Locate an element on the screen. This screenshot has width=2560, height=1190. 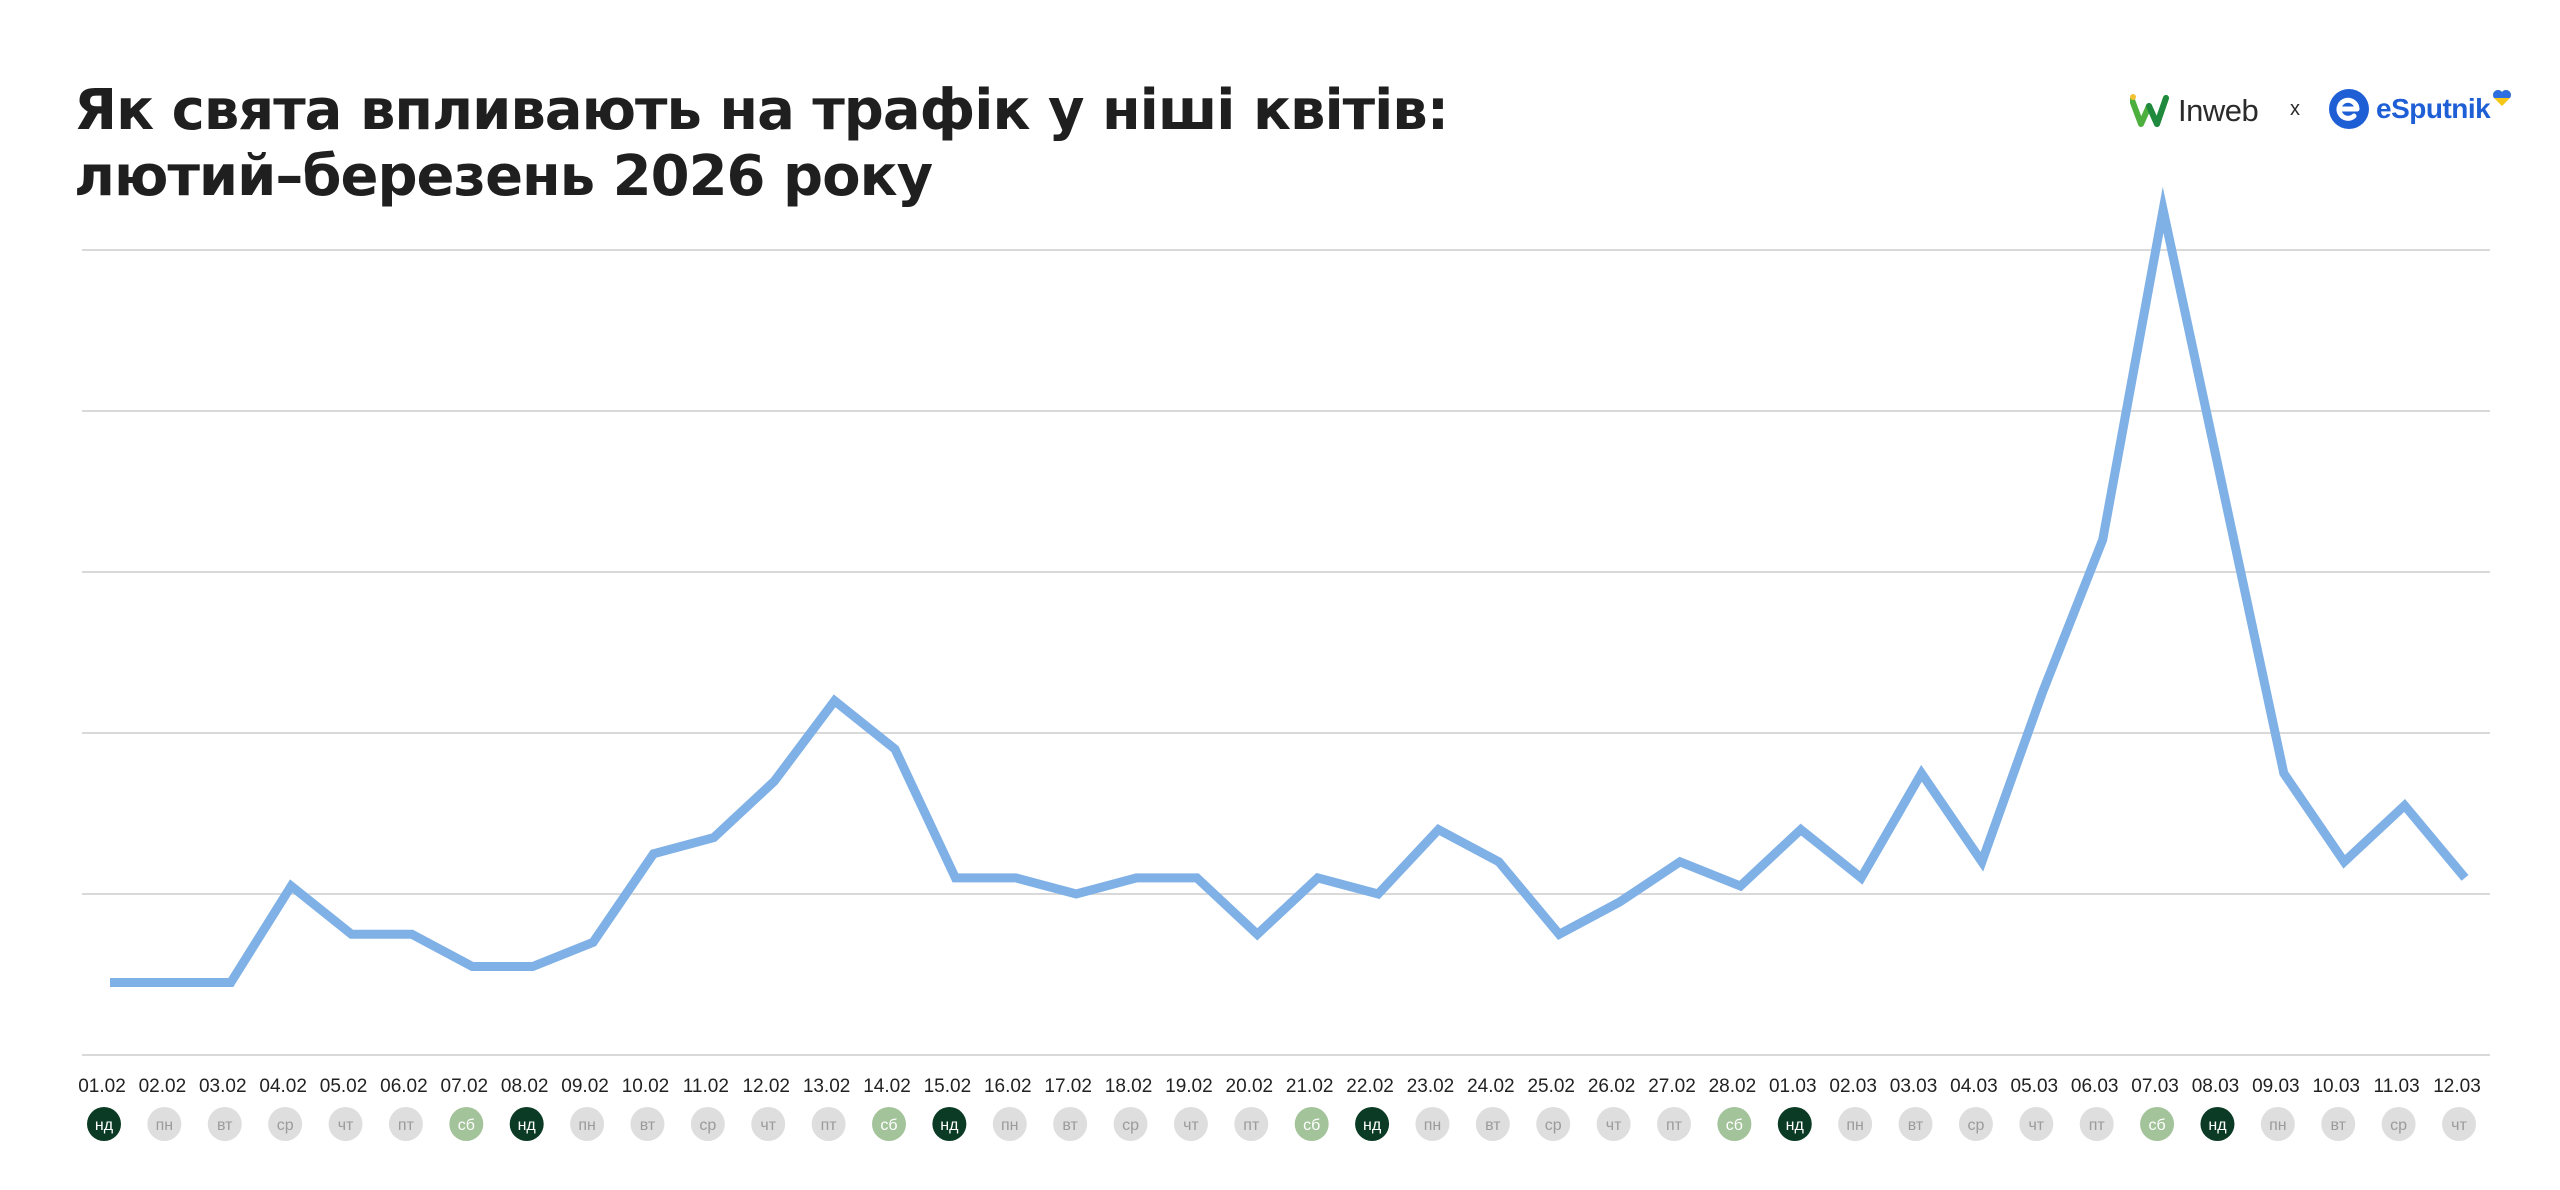
x-tick-label: 02.03 is located at coordinates (1853, 1086).